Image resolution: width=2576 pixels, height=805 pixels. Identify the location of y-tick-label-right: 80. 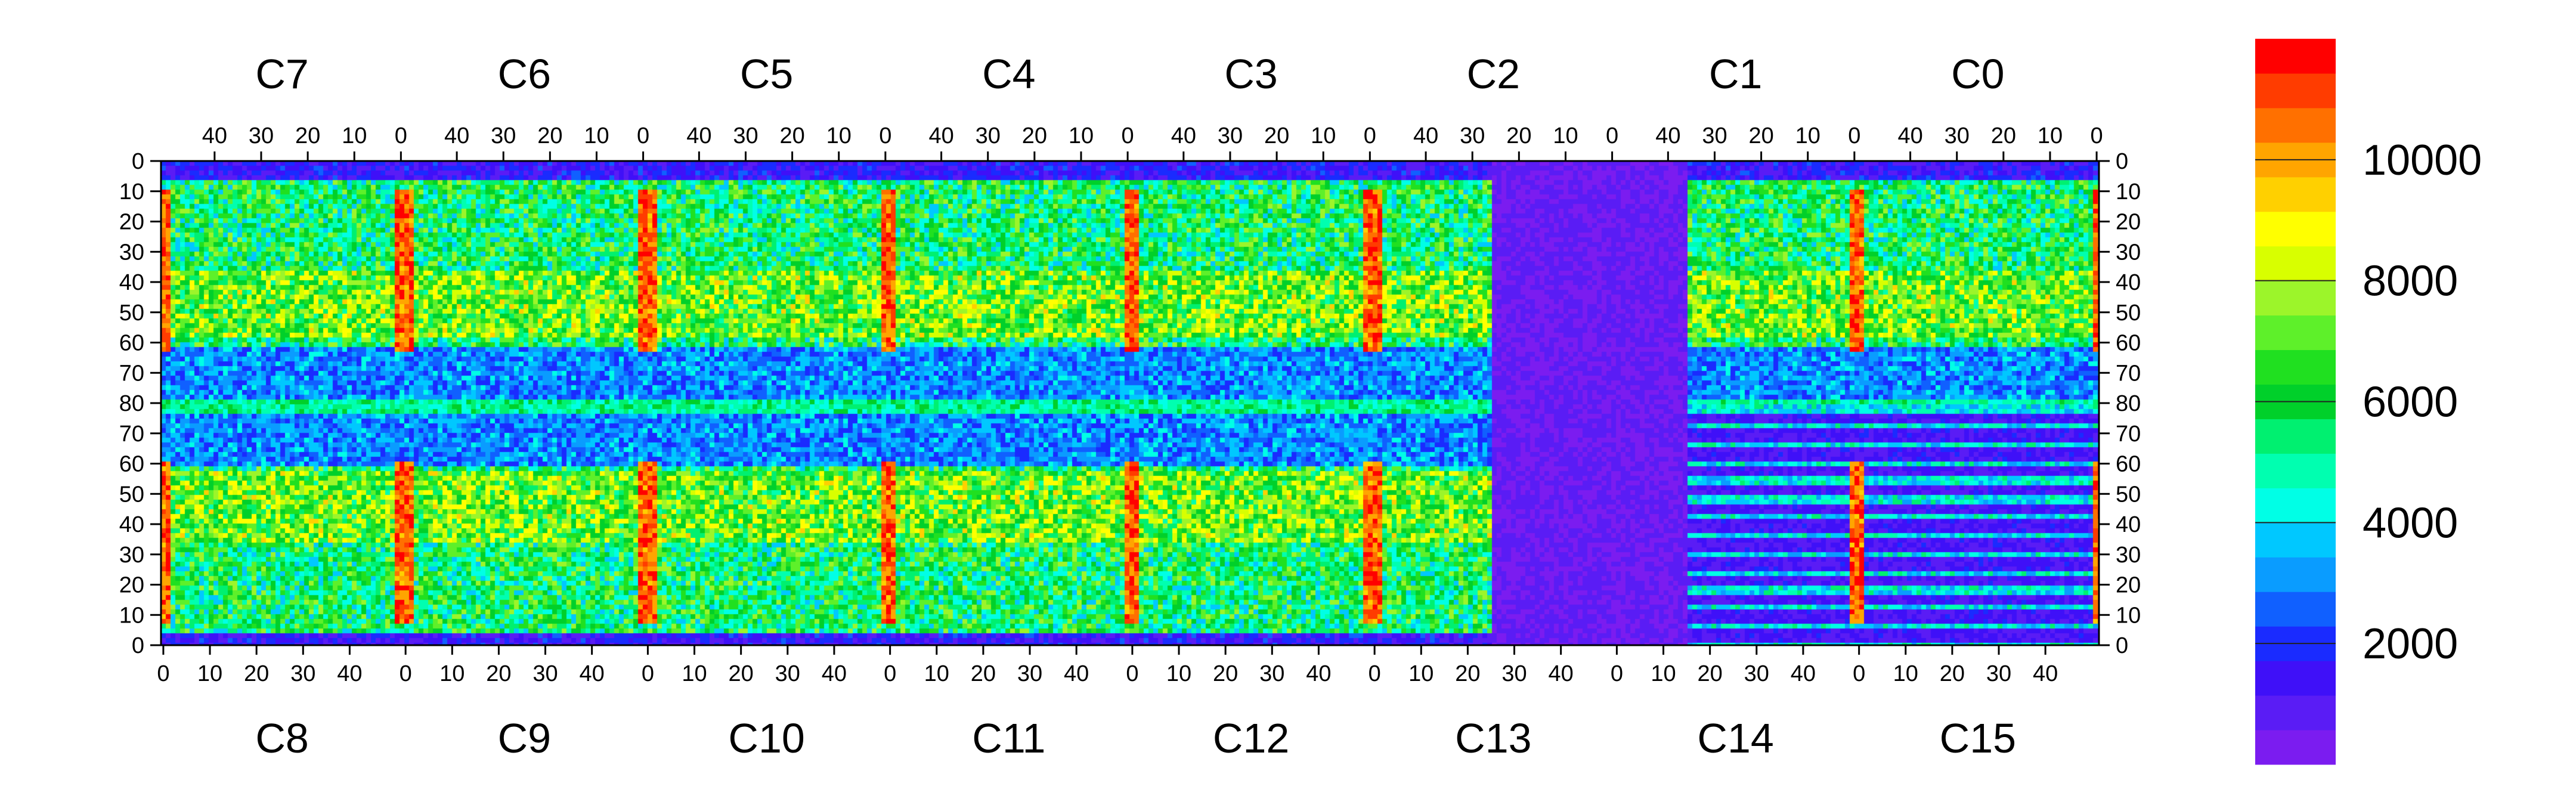
(2128, 403).